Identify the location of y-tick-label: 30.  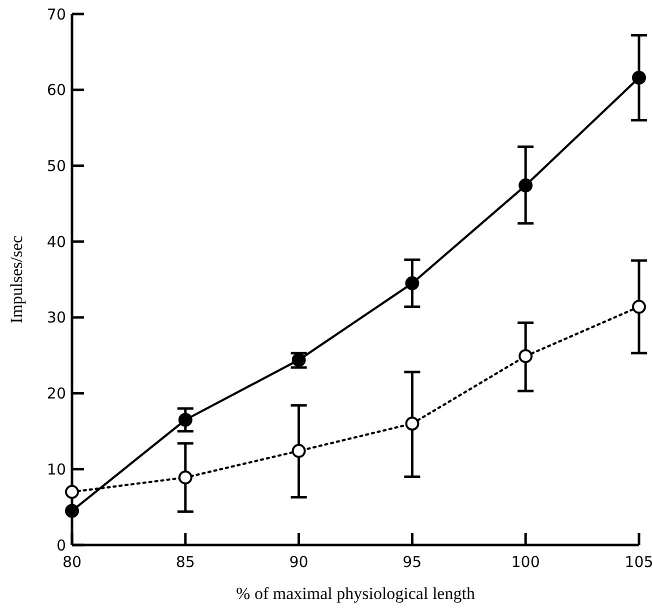
(56, 317).